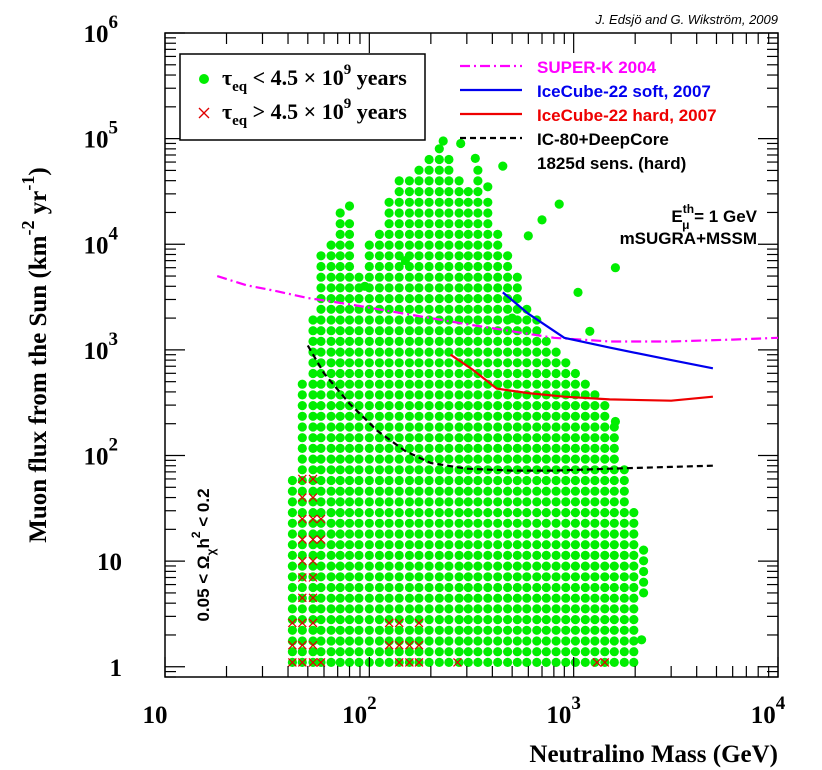 The height and width of the screenshot is (770, 822). Describe the element at coordinates (627, 115) in the screenshot. I see `legend-line-label: IceCube-22 hard, 2007` at that location.